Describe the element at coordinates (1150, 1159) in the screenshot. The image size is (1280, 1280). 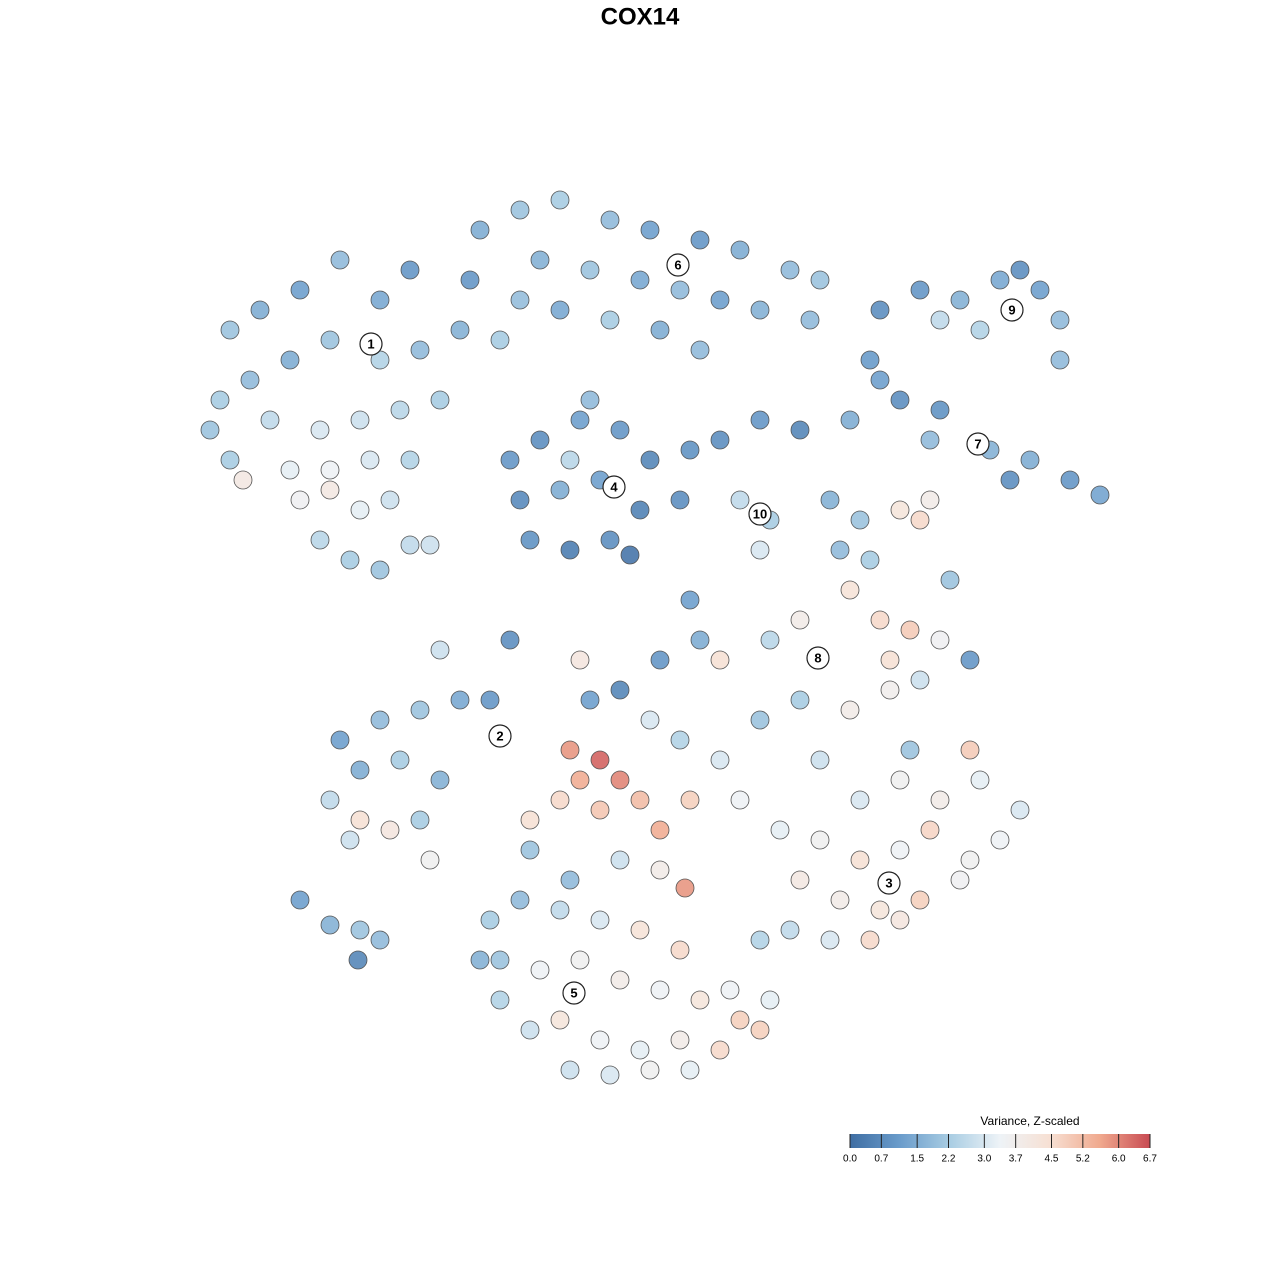
I see `colorbar-tick-label: 6.7` at that location.